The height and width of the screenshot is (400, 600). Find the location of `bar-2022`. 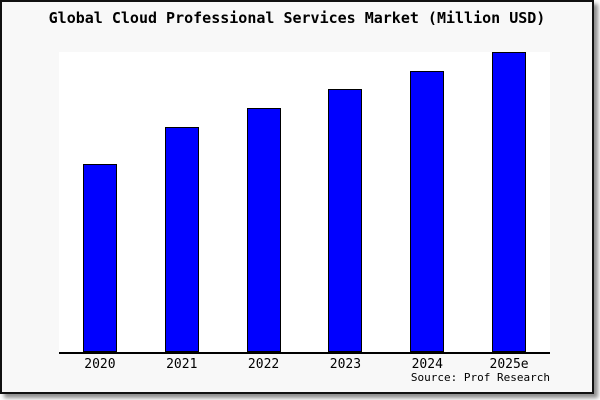

bar-2022 is located at coordinates (263, 230).